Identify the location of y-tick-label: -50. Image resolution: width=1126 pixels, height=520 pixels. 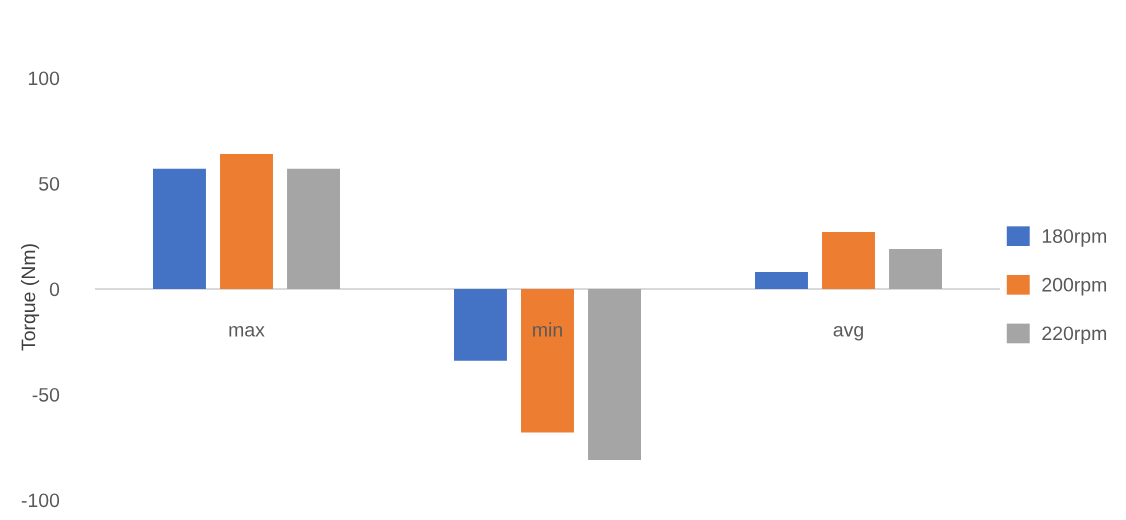
(46, 394).